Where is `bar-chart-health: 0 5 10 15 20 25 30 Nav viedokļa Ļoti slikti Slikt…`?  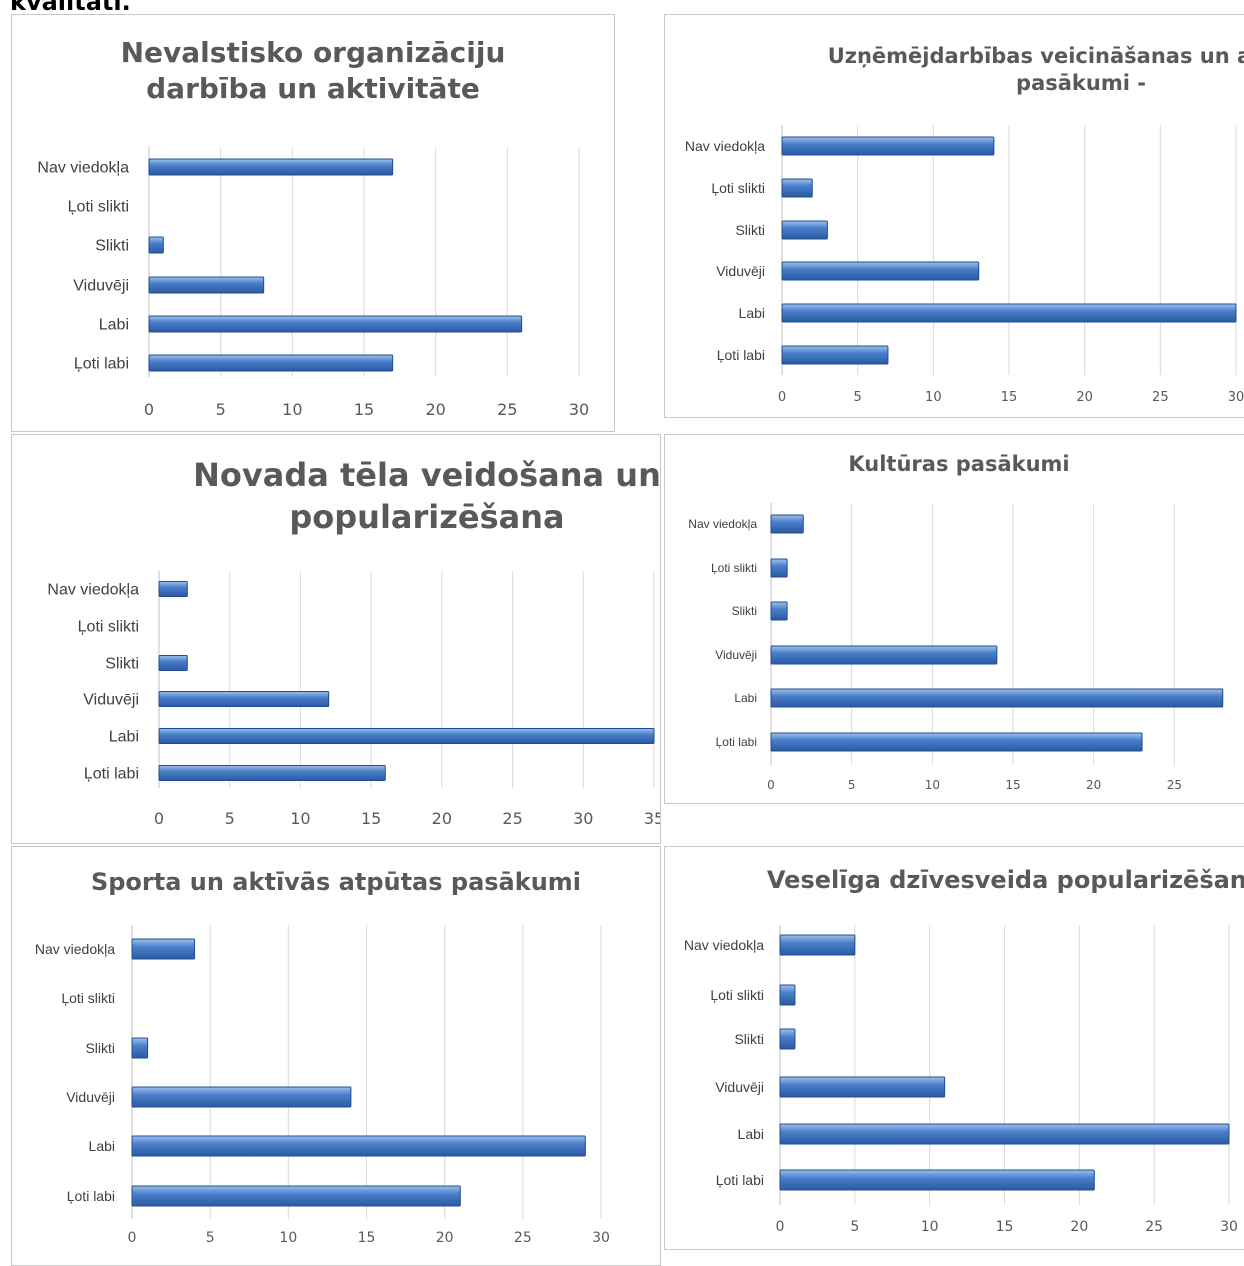
bar-chart-health: 0 5 10 15 20 25 30 Nav viedokļa Ļoti slikti Slikt… is located at coordinates (961, 1080).